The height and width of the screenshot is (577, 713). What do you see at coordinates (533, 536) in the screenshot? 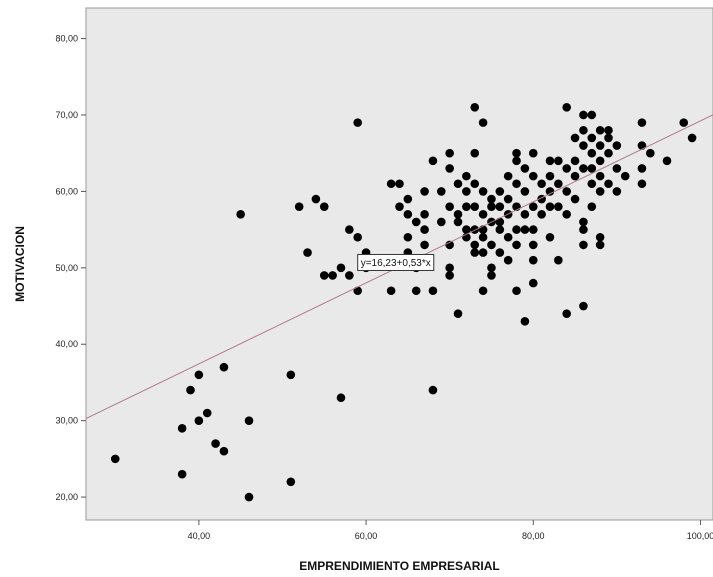
I see `x-tick-label: 80,00` at bounding box center [533, 536].